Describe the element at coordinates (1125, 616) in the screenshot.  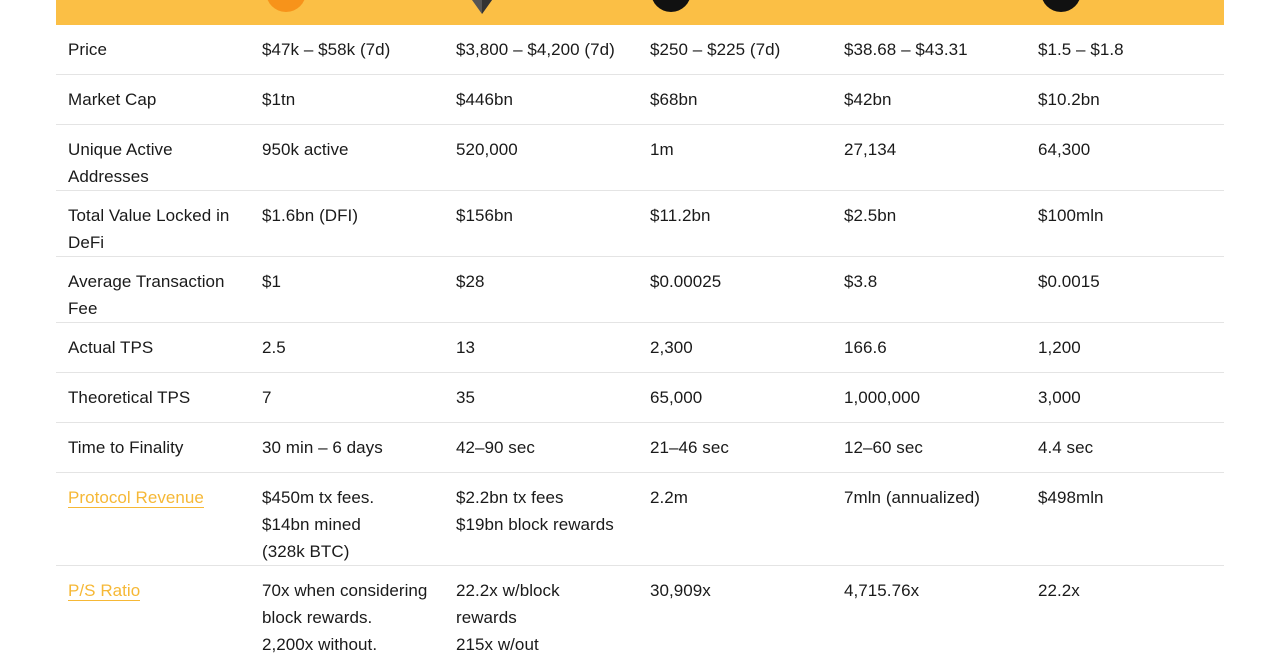
I see `table-cell: 22.2x` at that location.